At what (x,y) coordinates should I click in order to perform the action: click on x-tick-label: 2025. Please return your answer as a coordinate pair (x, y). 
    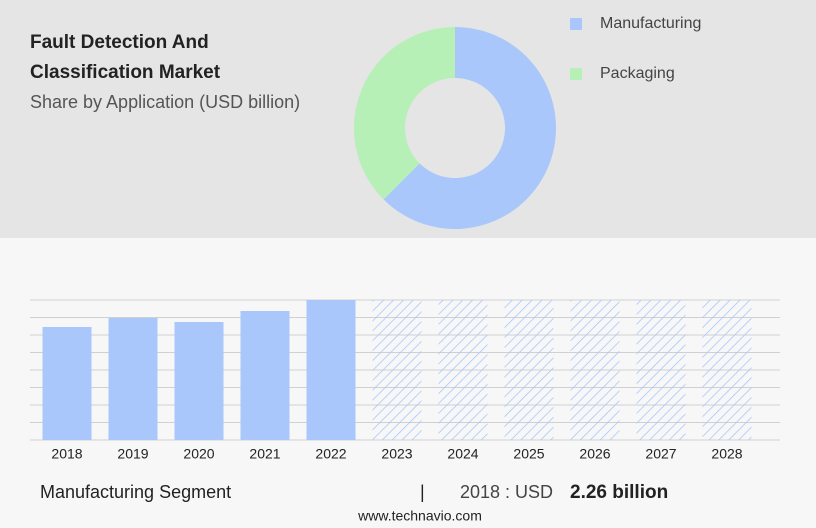
    Looking at the image, I should click on (528, 454).